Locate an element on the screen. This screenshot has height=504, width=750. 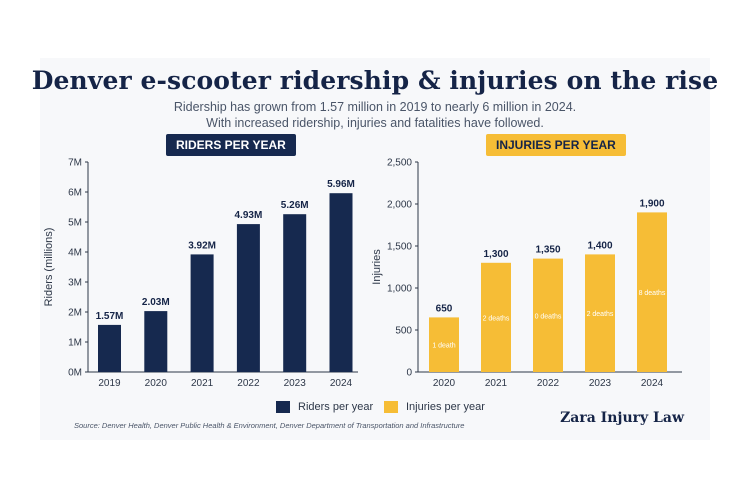
riders-data-label: 1.57M is located at coordinates (110, 316).